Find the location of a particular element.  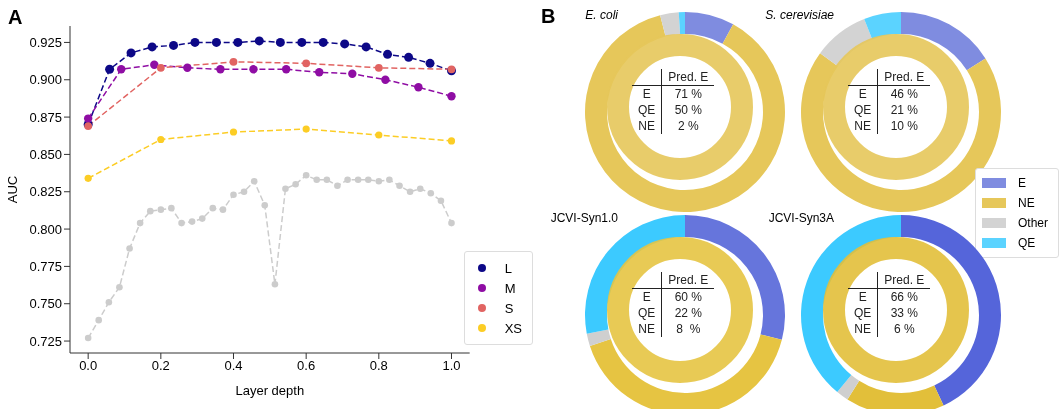

chart-title: E. coli is located at coordinates (601, 15).